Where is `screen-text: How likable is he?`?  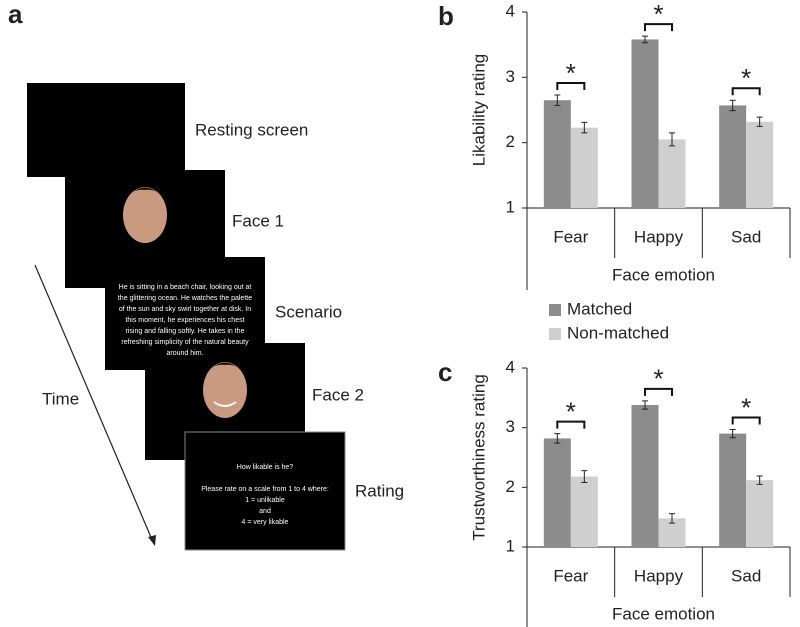
screen-text: How likable is he? is located at coordinates (265, 467).